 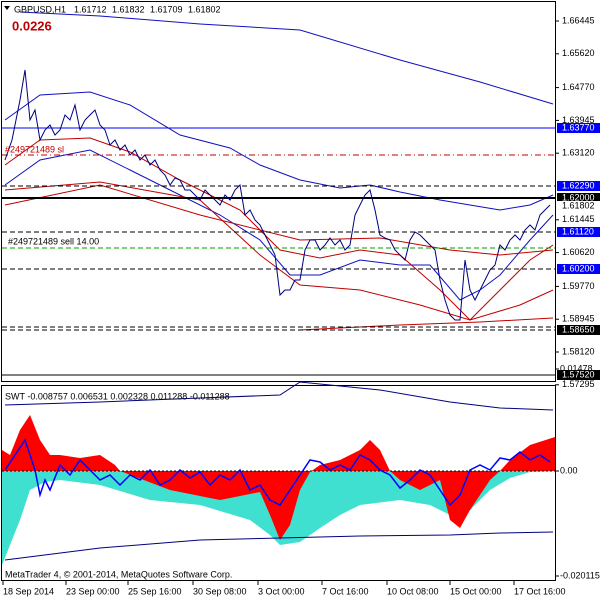 What do you see at coordinates (40, 9) in the screenshot?
I see `symbol: GBPUSD,H1` at bounding box center [40, 9].